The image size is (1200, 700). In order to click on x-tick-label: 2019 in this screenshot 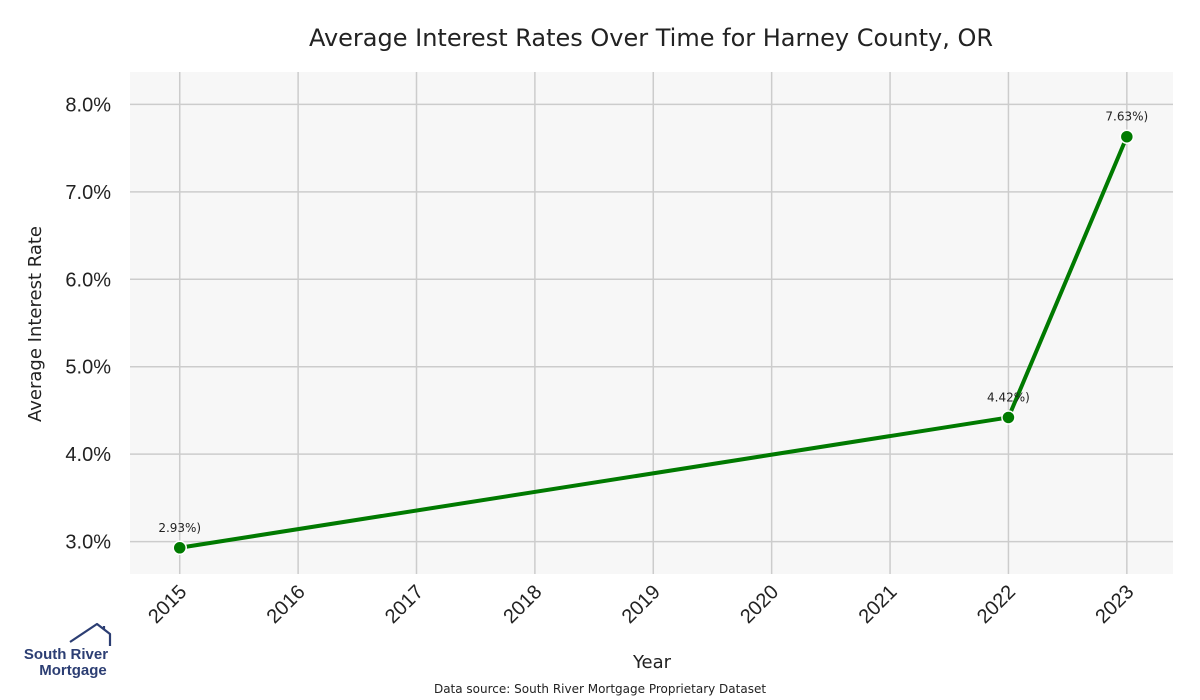, I will do `click(641, 604)`.